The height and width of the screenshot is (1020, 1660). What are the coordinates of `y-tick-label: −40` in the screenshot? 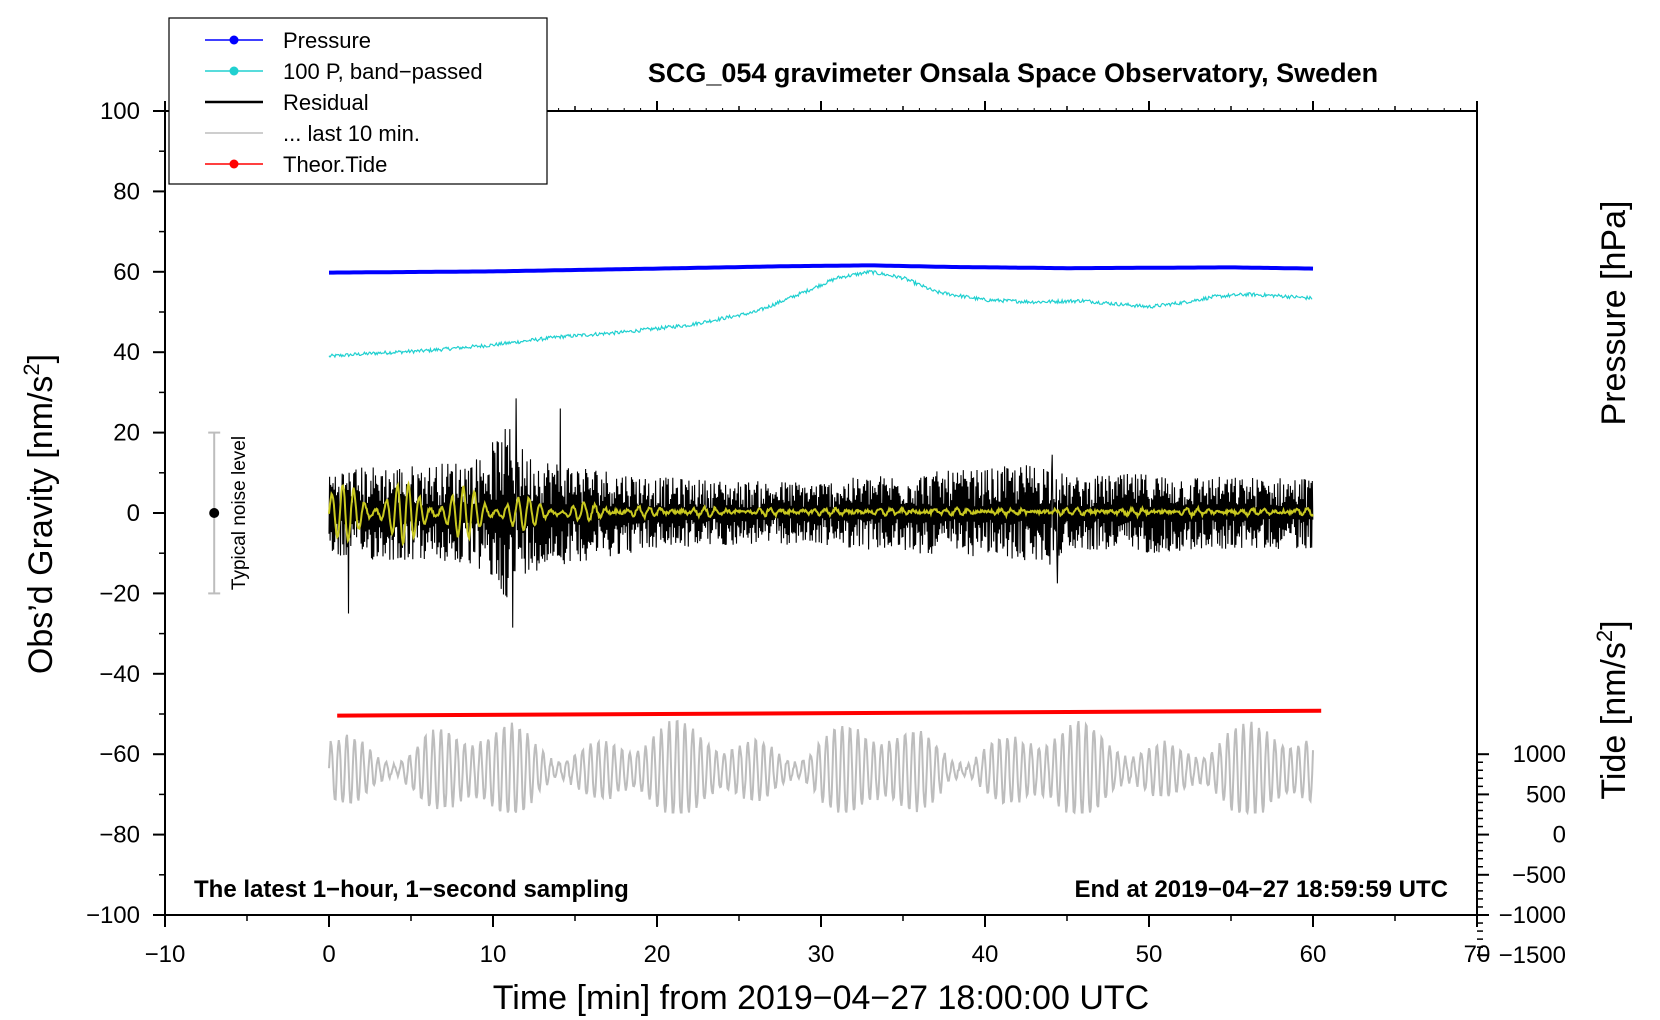 It's located at (119, 674).